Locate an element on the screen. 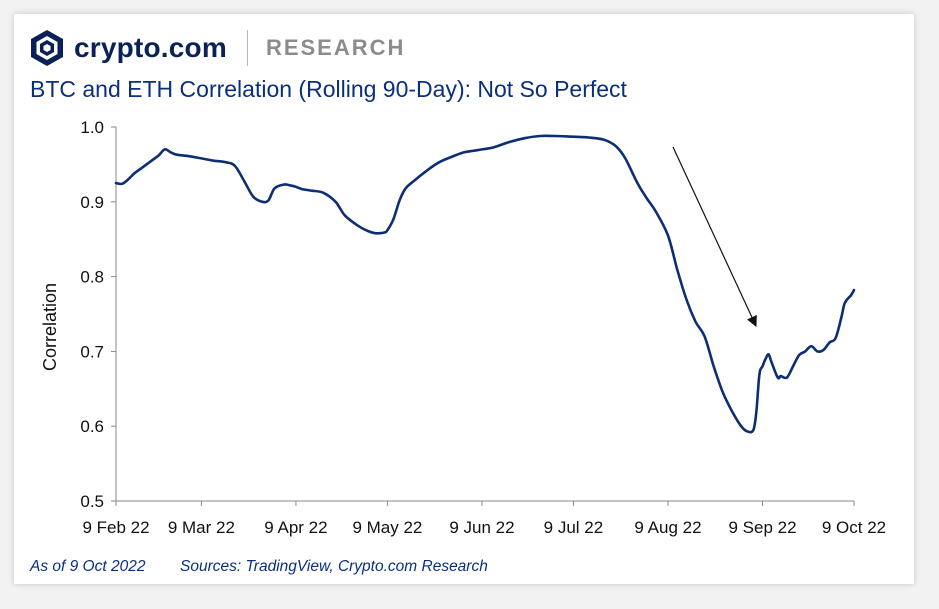 This screenshot has height=609, width=939. header-logo: crypto.com RESEARCH is located at coordinates (217, 48).